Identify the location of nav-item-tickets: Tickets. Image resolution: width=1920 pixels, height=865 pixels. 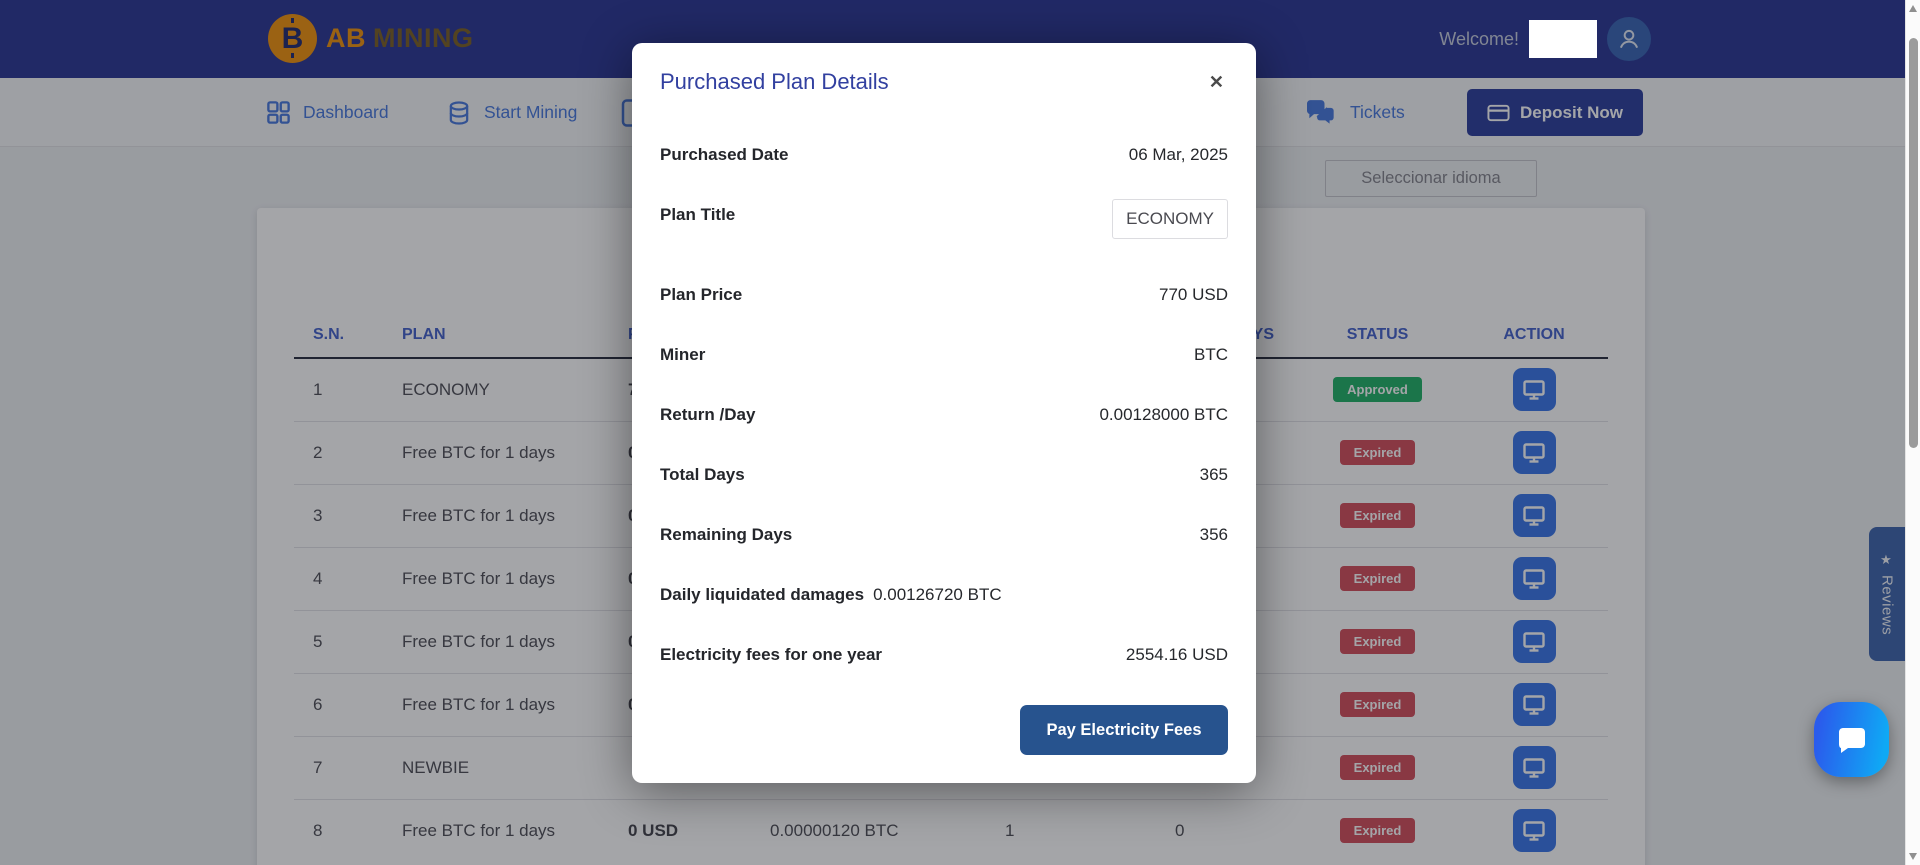
(1354, 112).